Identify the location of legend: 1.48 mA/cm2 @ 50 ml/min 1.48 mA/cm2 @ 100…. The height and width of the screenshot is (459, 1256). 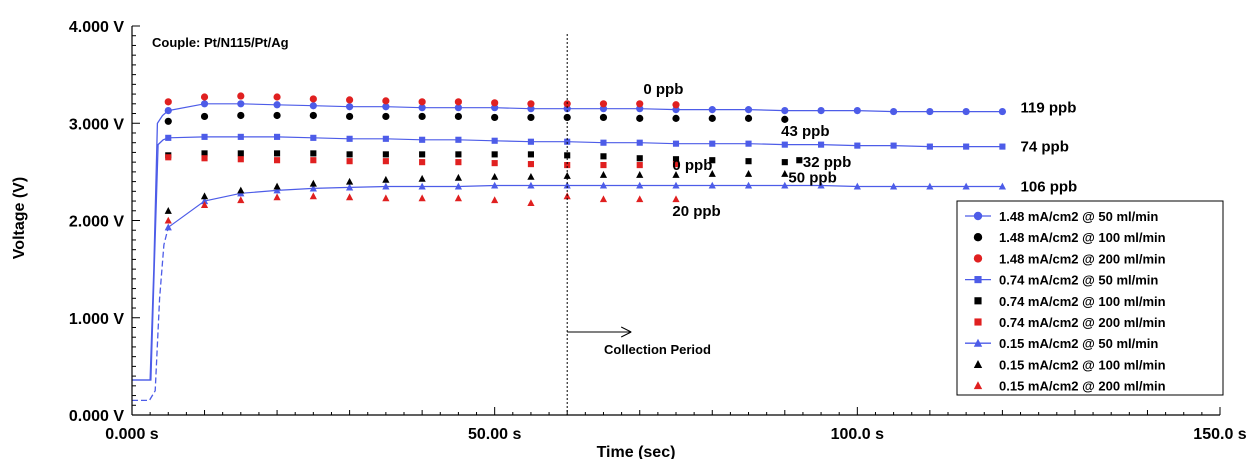
(1090, 298).